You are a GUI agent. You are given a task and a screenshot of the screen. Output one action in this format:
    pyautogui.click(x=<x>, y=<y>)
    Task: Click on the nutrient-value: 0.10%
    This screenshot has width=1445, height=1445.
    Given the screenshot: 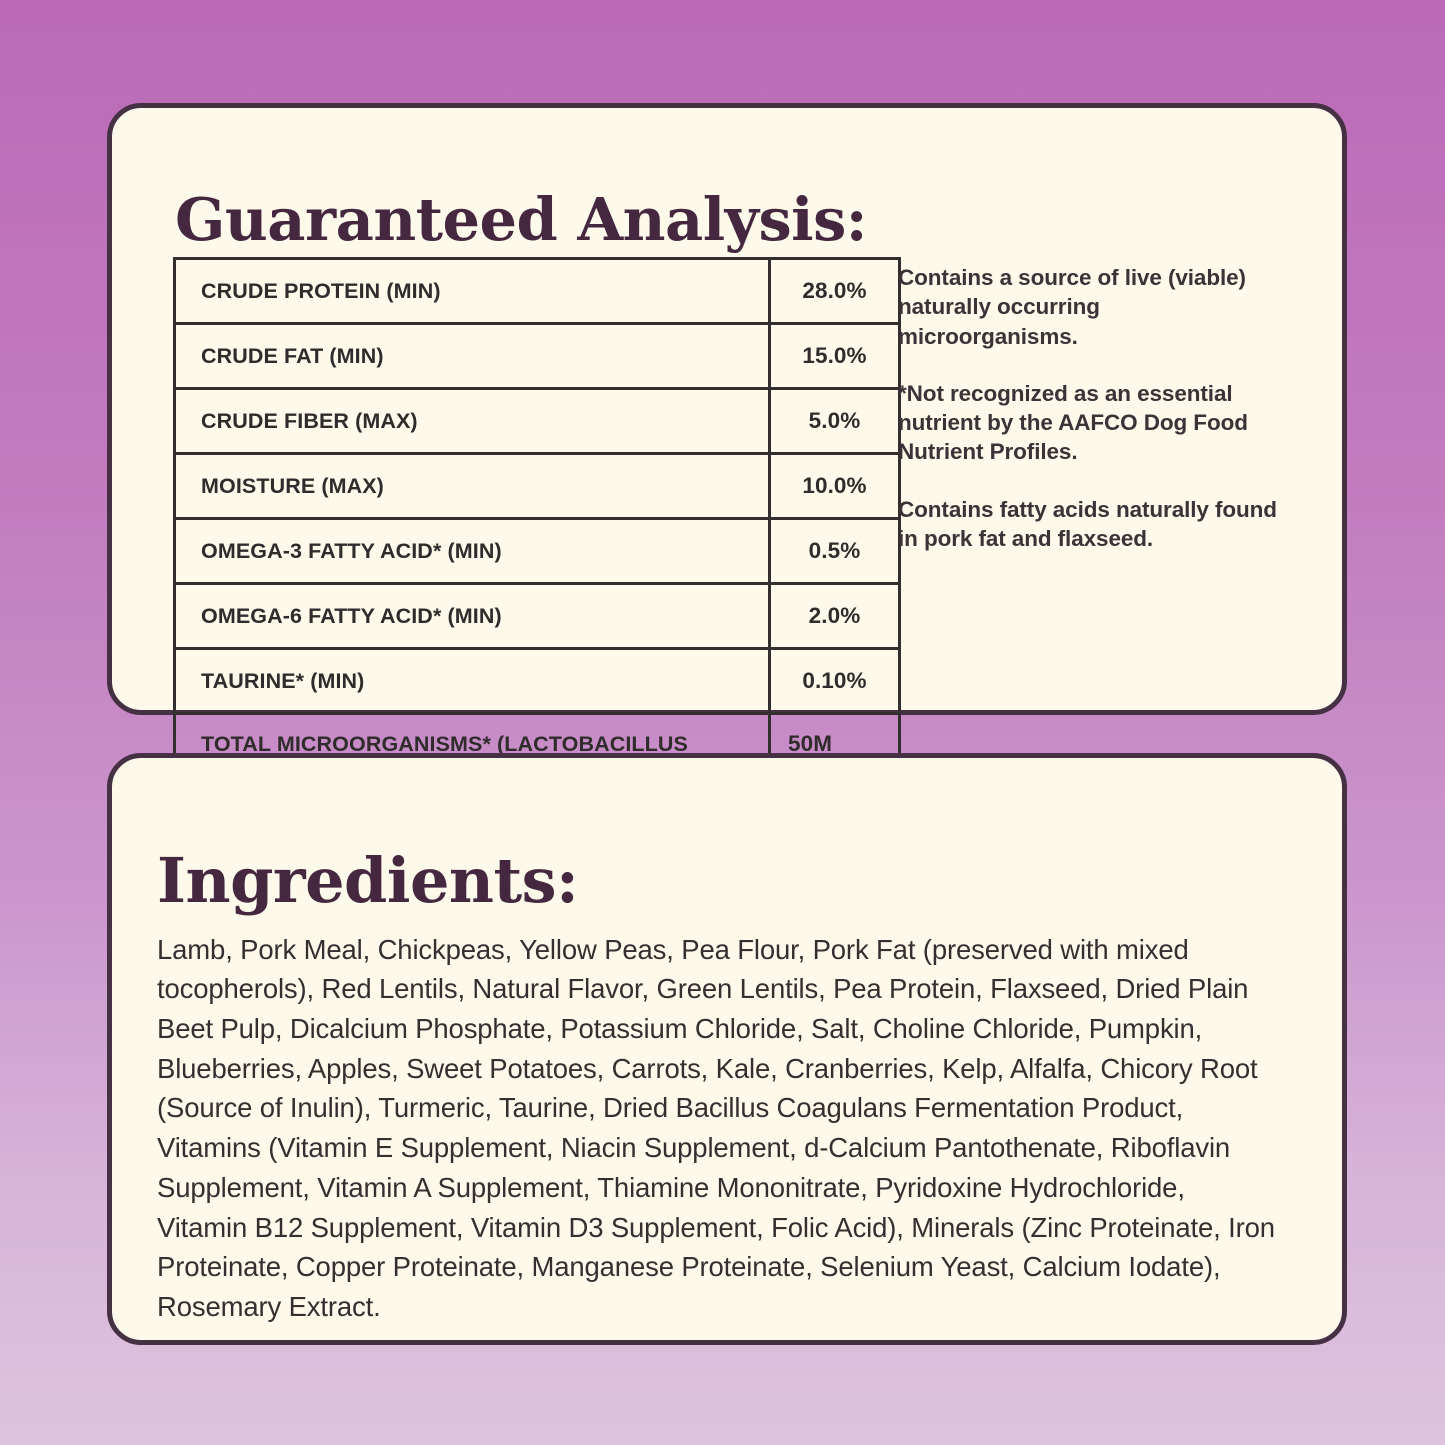 What is the action you would take?
    pyautogui.click(x=834, y=681)
    